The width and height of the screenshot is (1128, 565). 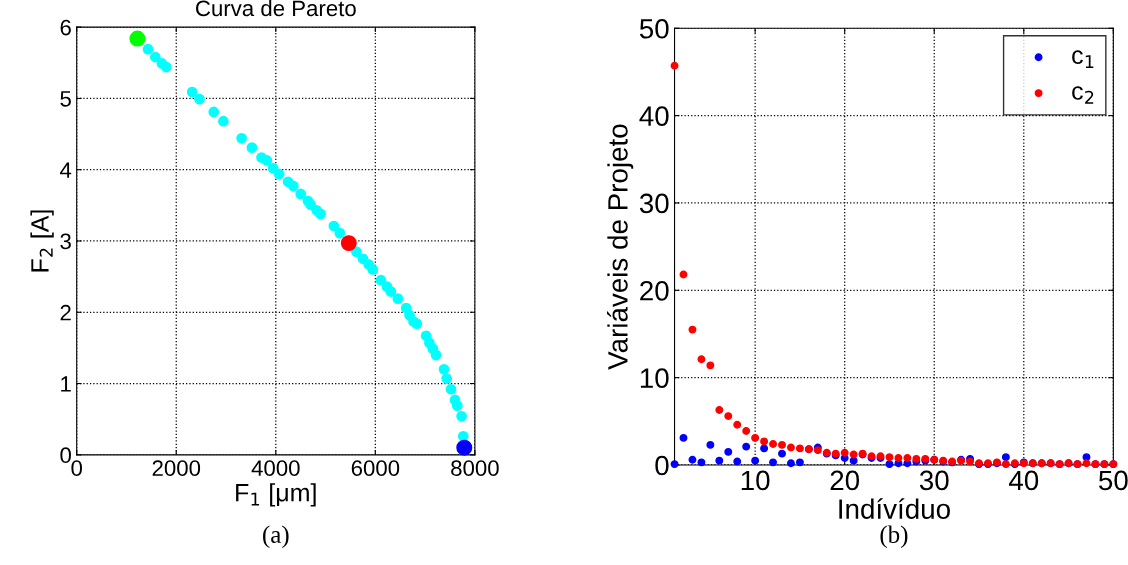 I want to click on y-tick-label: 2, so click(x=65, y=312).